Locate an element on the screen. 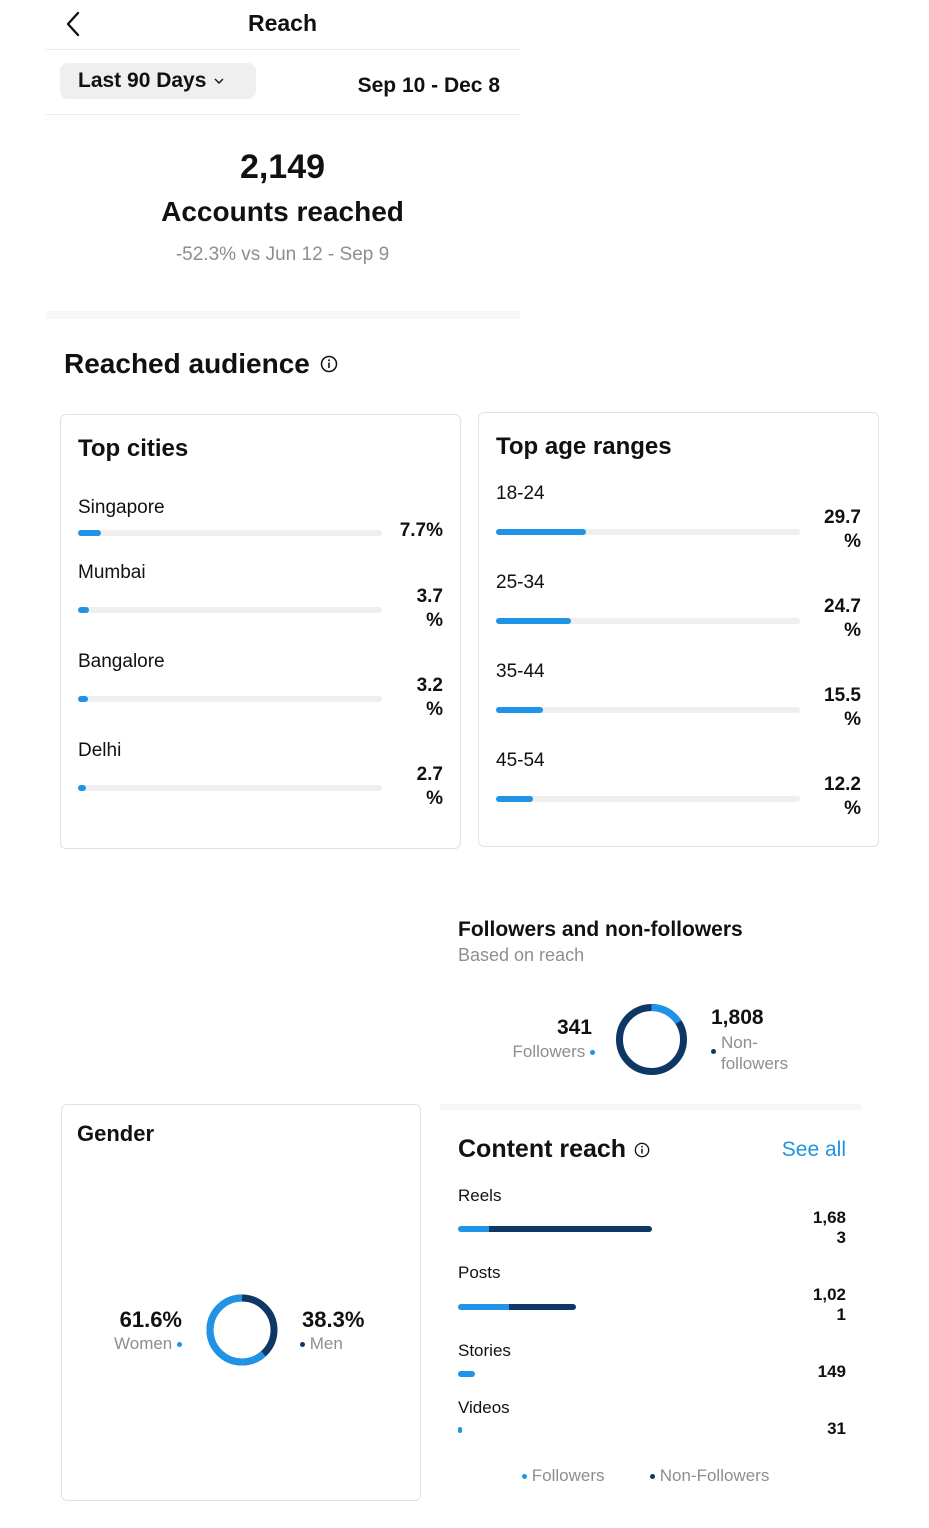 The image size is (929, 1528). back-chevron-icon is located at coordinates (73, 24).